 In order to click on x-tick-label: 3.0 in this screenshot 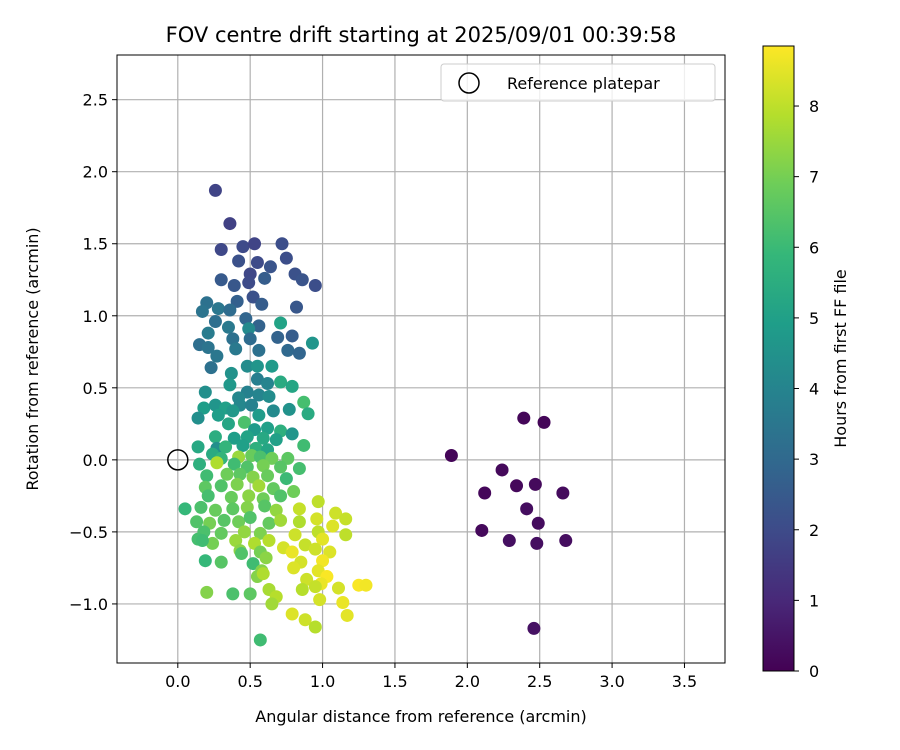, I will do `click(611, 681)`.